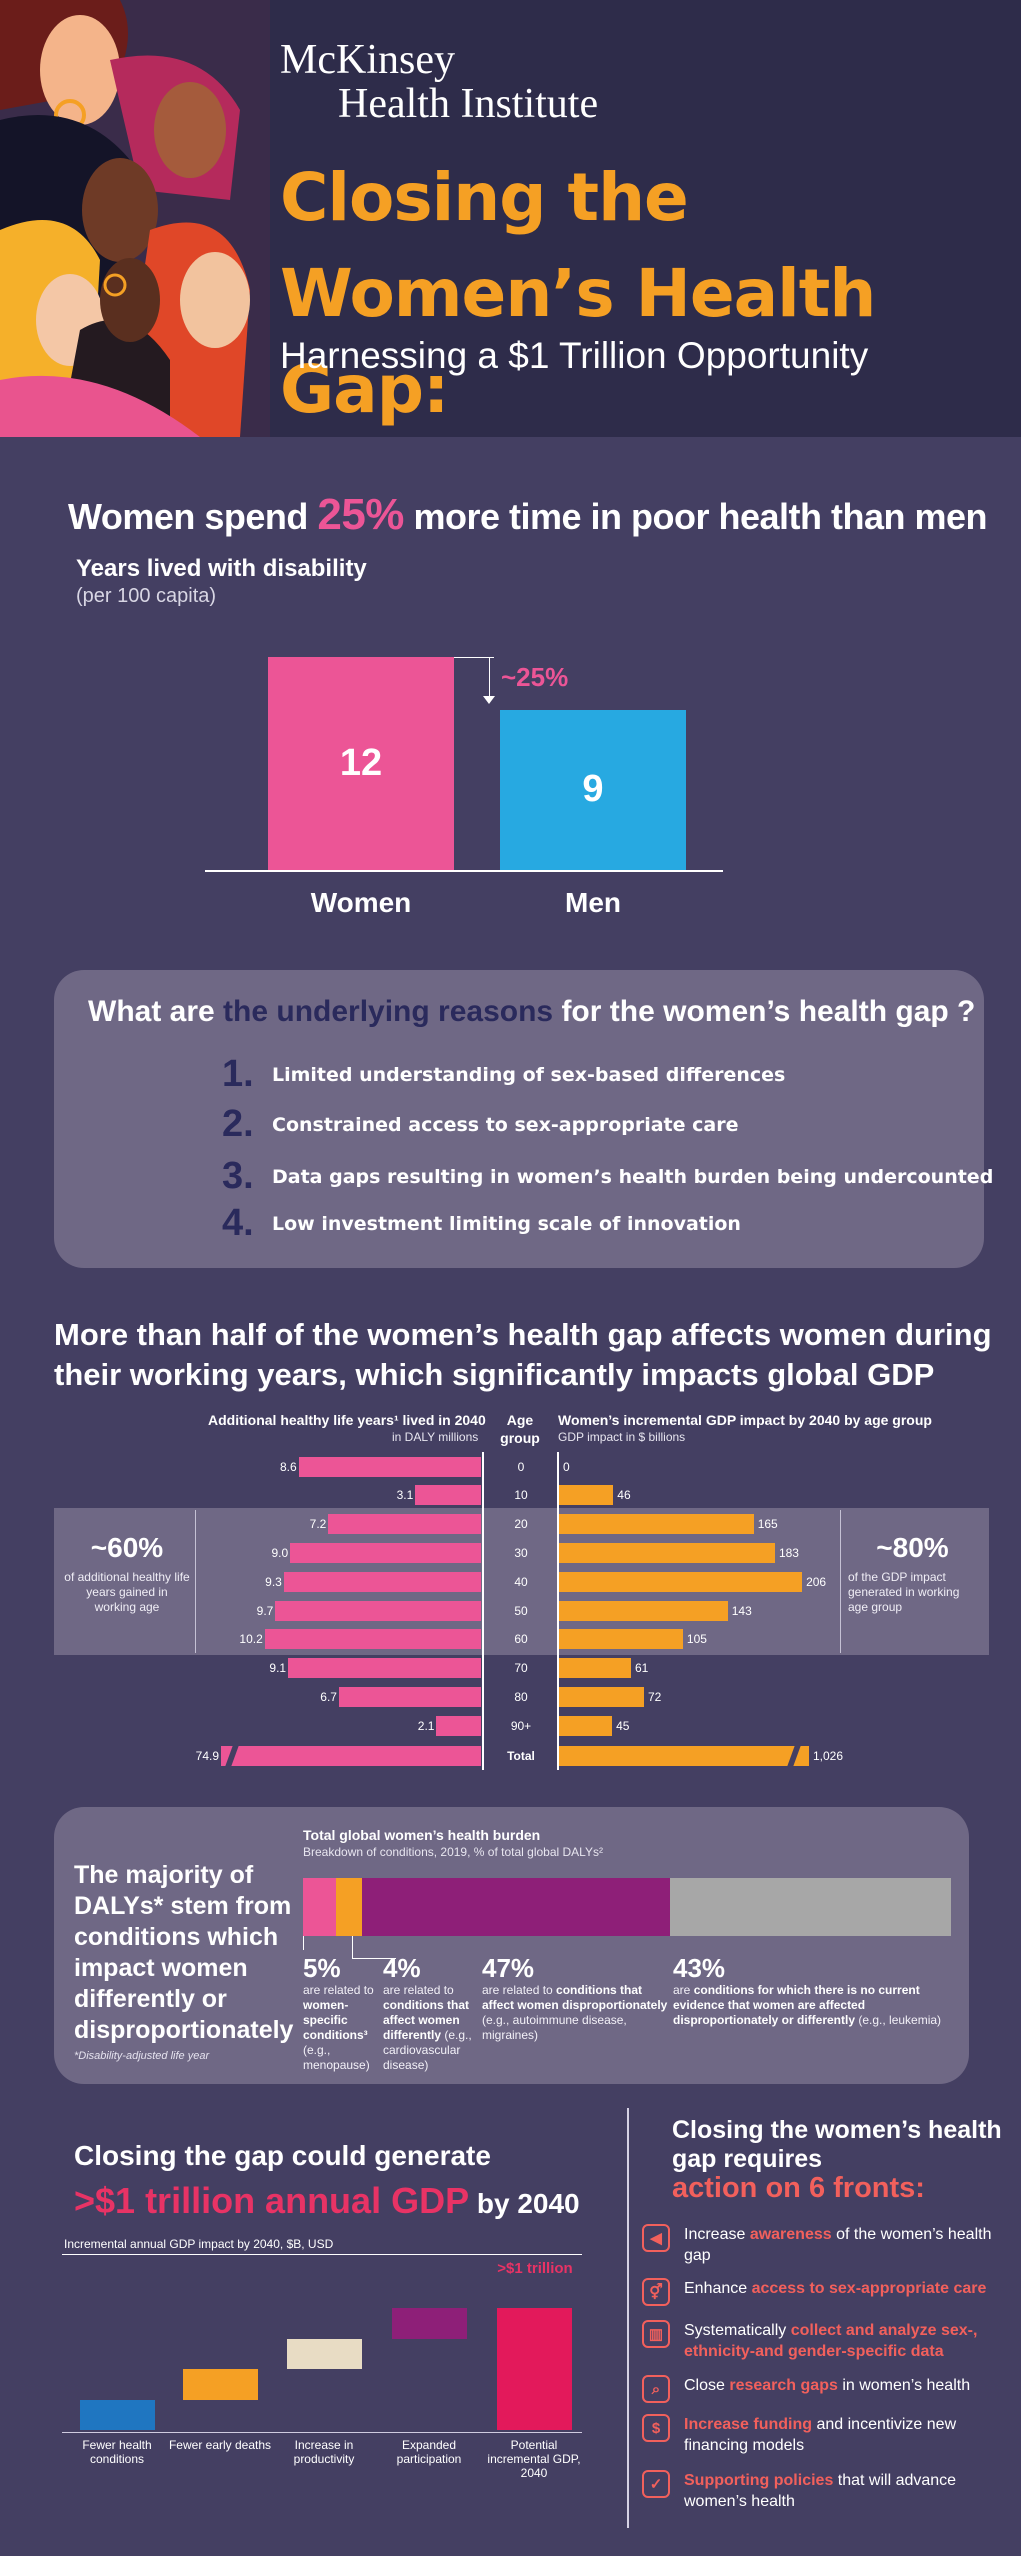  I want to click on age-label: 50, so click(521, 1611).